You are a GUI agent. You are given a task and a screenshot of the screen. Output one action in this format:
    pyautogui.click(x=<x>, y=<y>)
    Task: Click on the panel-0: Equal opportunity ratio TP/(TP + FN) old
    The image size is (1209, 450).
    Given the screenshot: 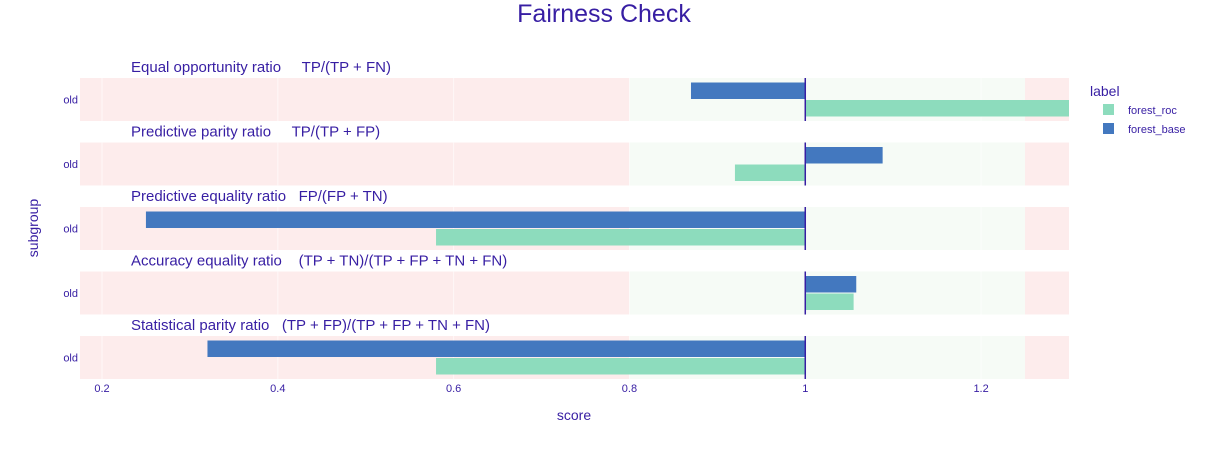 What is the action you would take?
    pyautogui.click(x=566, y=90)
    